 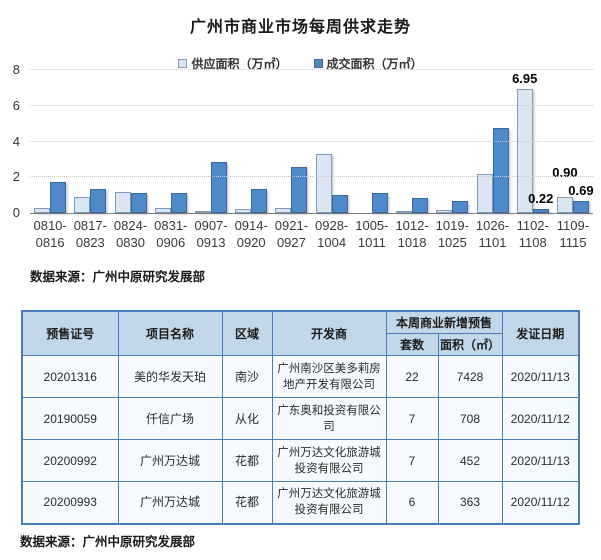 What do you see at coordinates (329, 376) in the screenshot?
I see `cell-developer: 广州南沙区美多莉房地产开发有限公司` at bounding box center [329, 376].